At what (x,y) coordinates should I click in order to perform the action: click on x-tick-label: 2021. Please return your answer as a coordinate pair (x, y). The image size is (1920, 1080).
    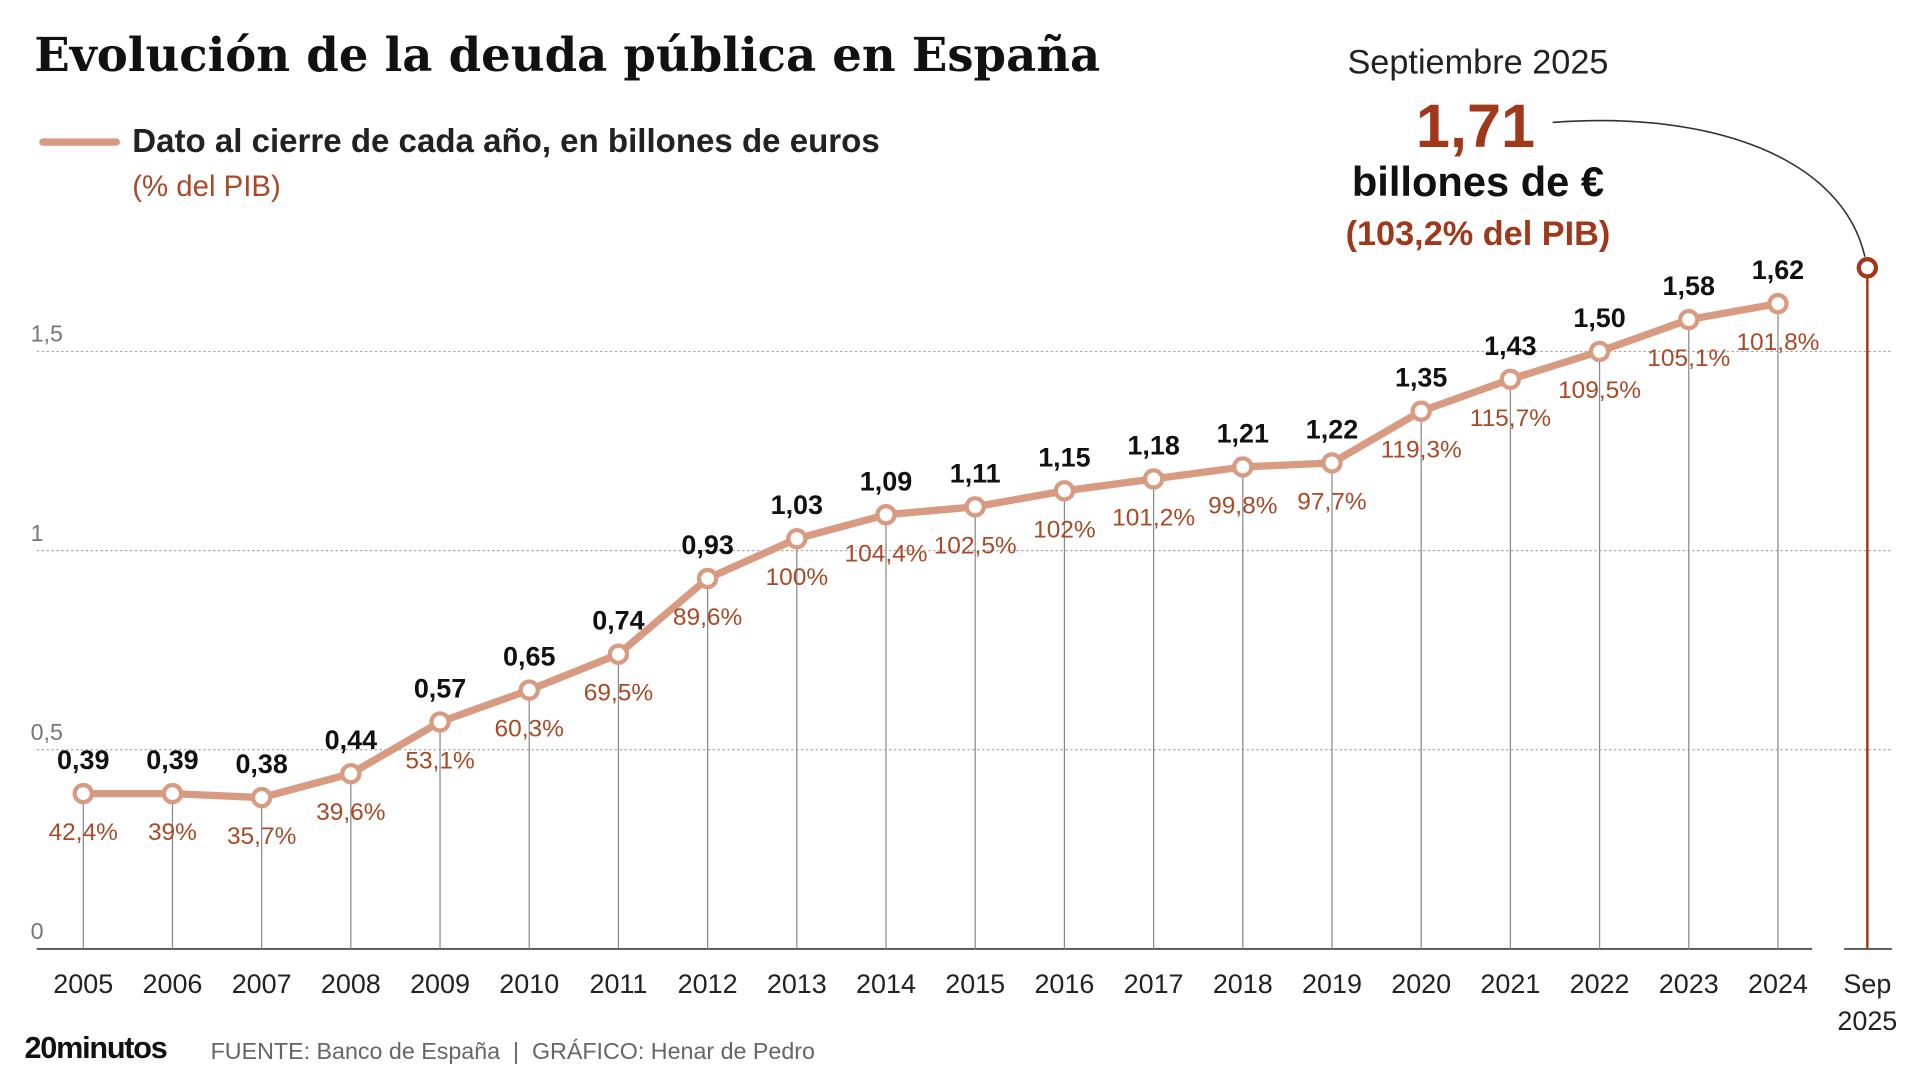
    Looking at the image, I should click on (1510, 984).